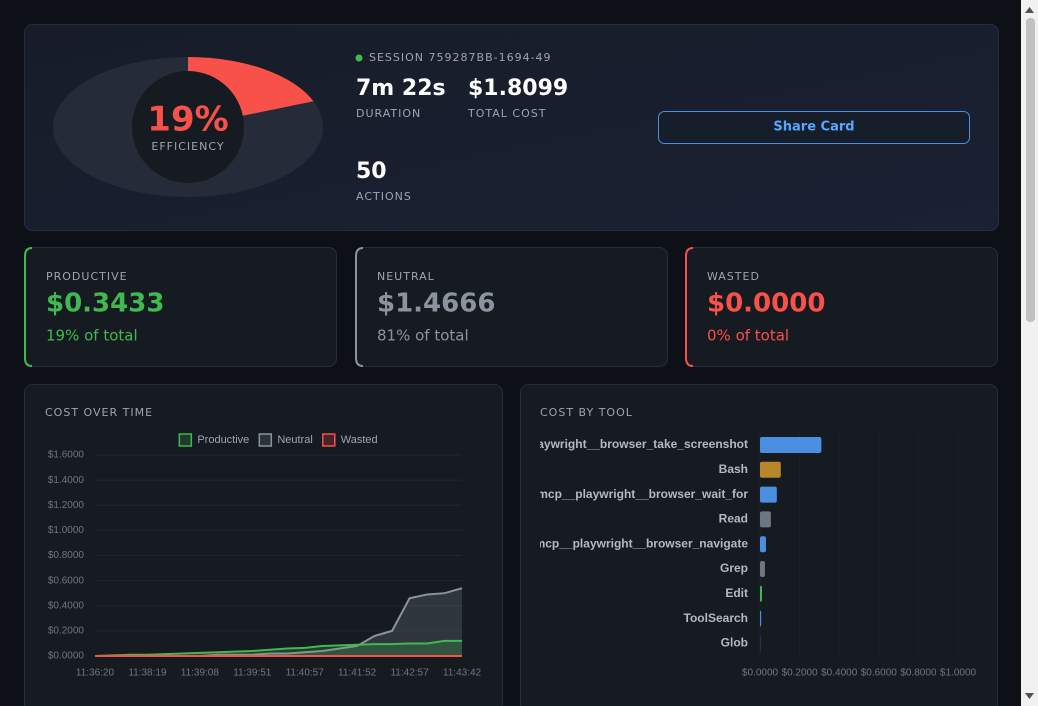 The image size is (1038, 706). I want to click on x-tick-label: $0.6000, so click(879, 673).